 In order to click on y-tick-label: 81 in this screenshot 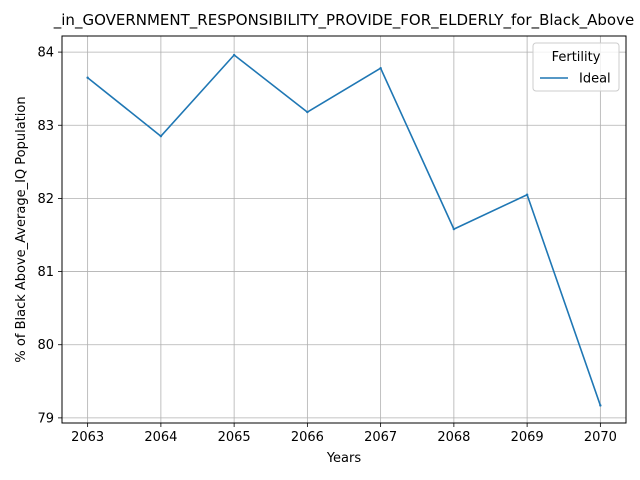, I will do `click(45, 272)`.